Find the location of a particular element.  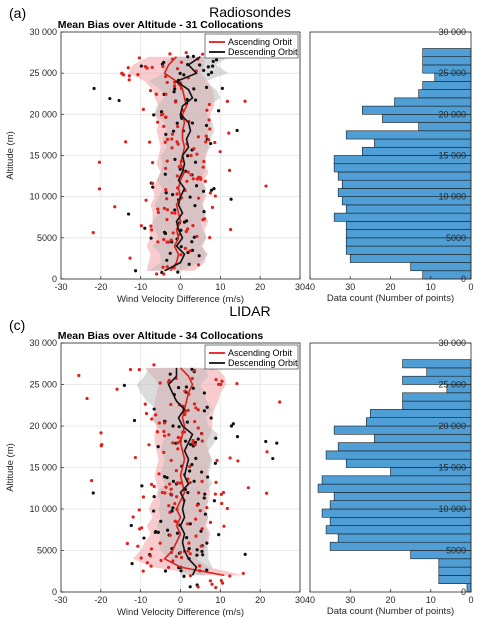

mean-line-ascending is located at coordinates (194, 472).